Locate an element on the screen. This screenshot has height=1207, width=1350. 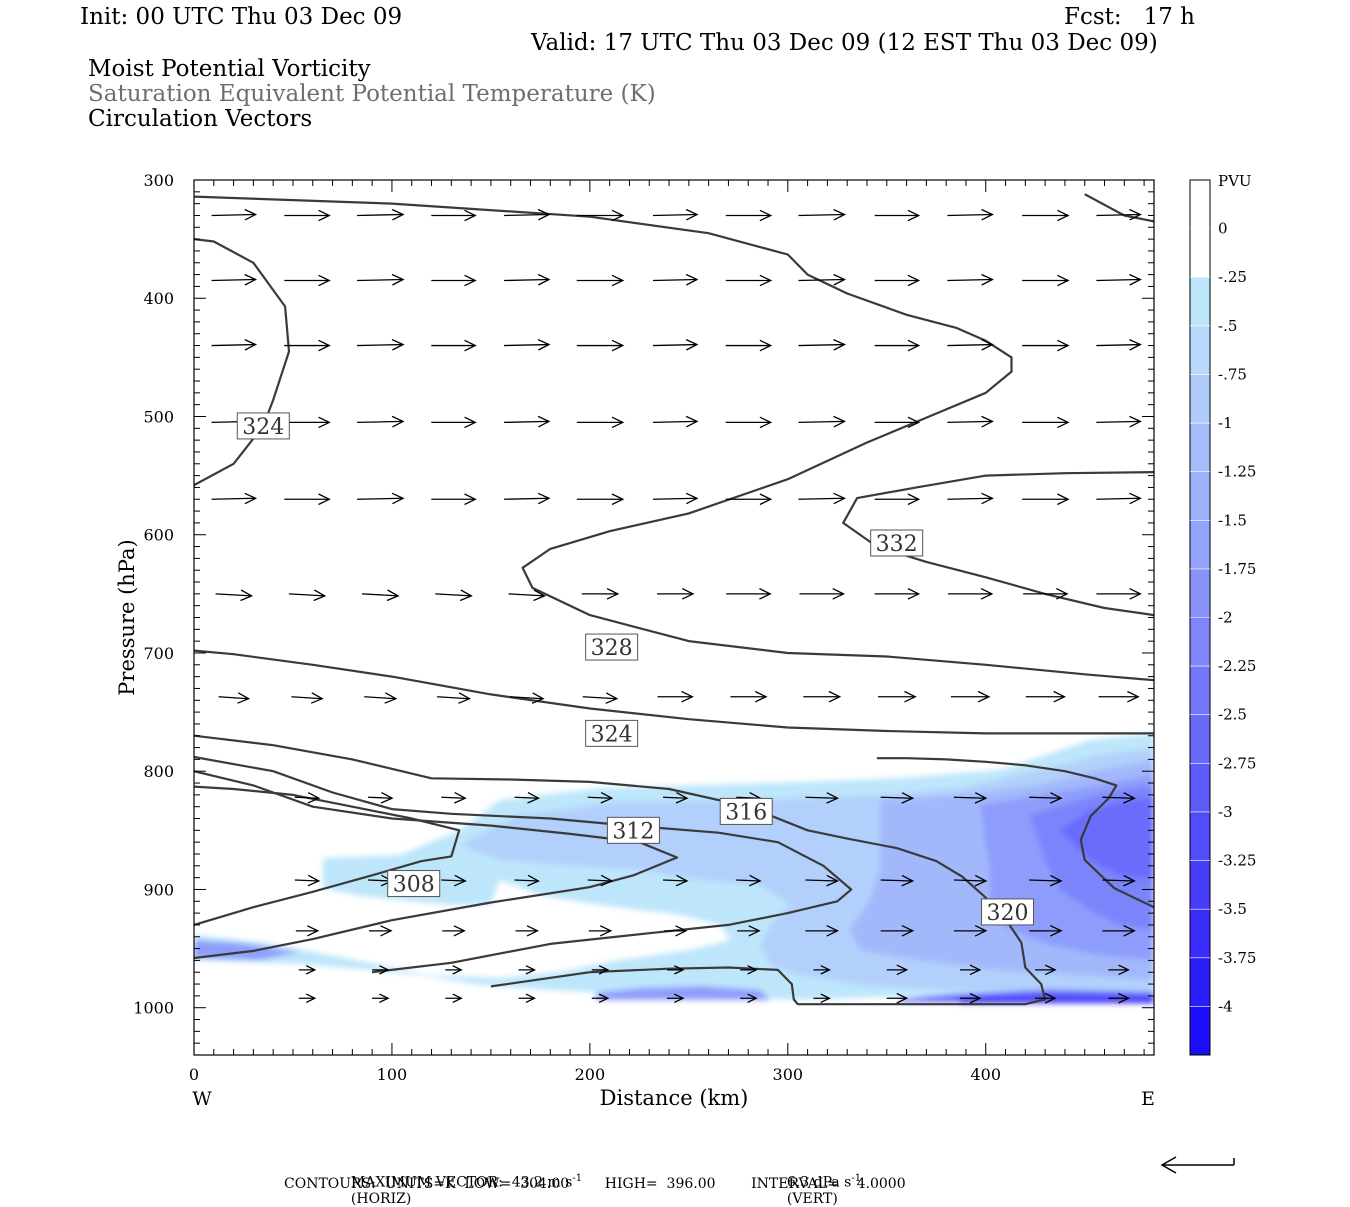
contour-label-316: 316 is located at coordinates (746, 811).